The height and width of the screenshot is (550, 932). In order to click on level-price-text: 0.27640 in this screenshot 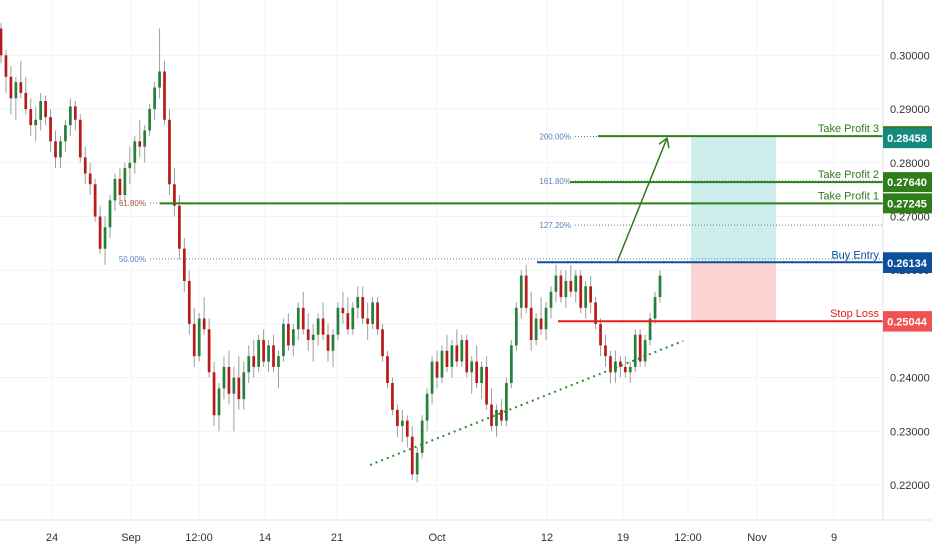, I will do `click(907, 183)`.